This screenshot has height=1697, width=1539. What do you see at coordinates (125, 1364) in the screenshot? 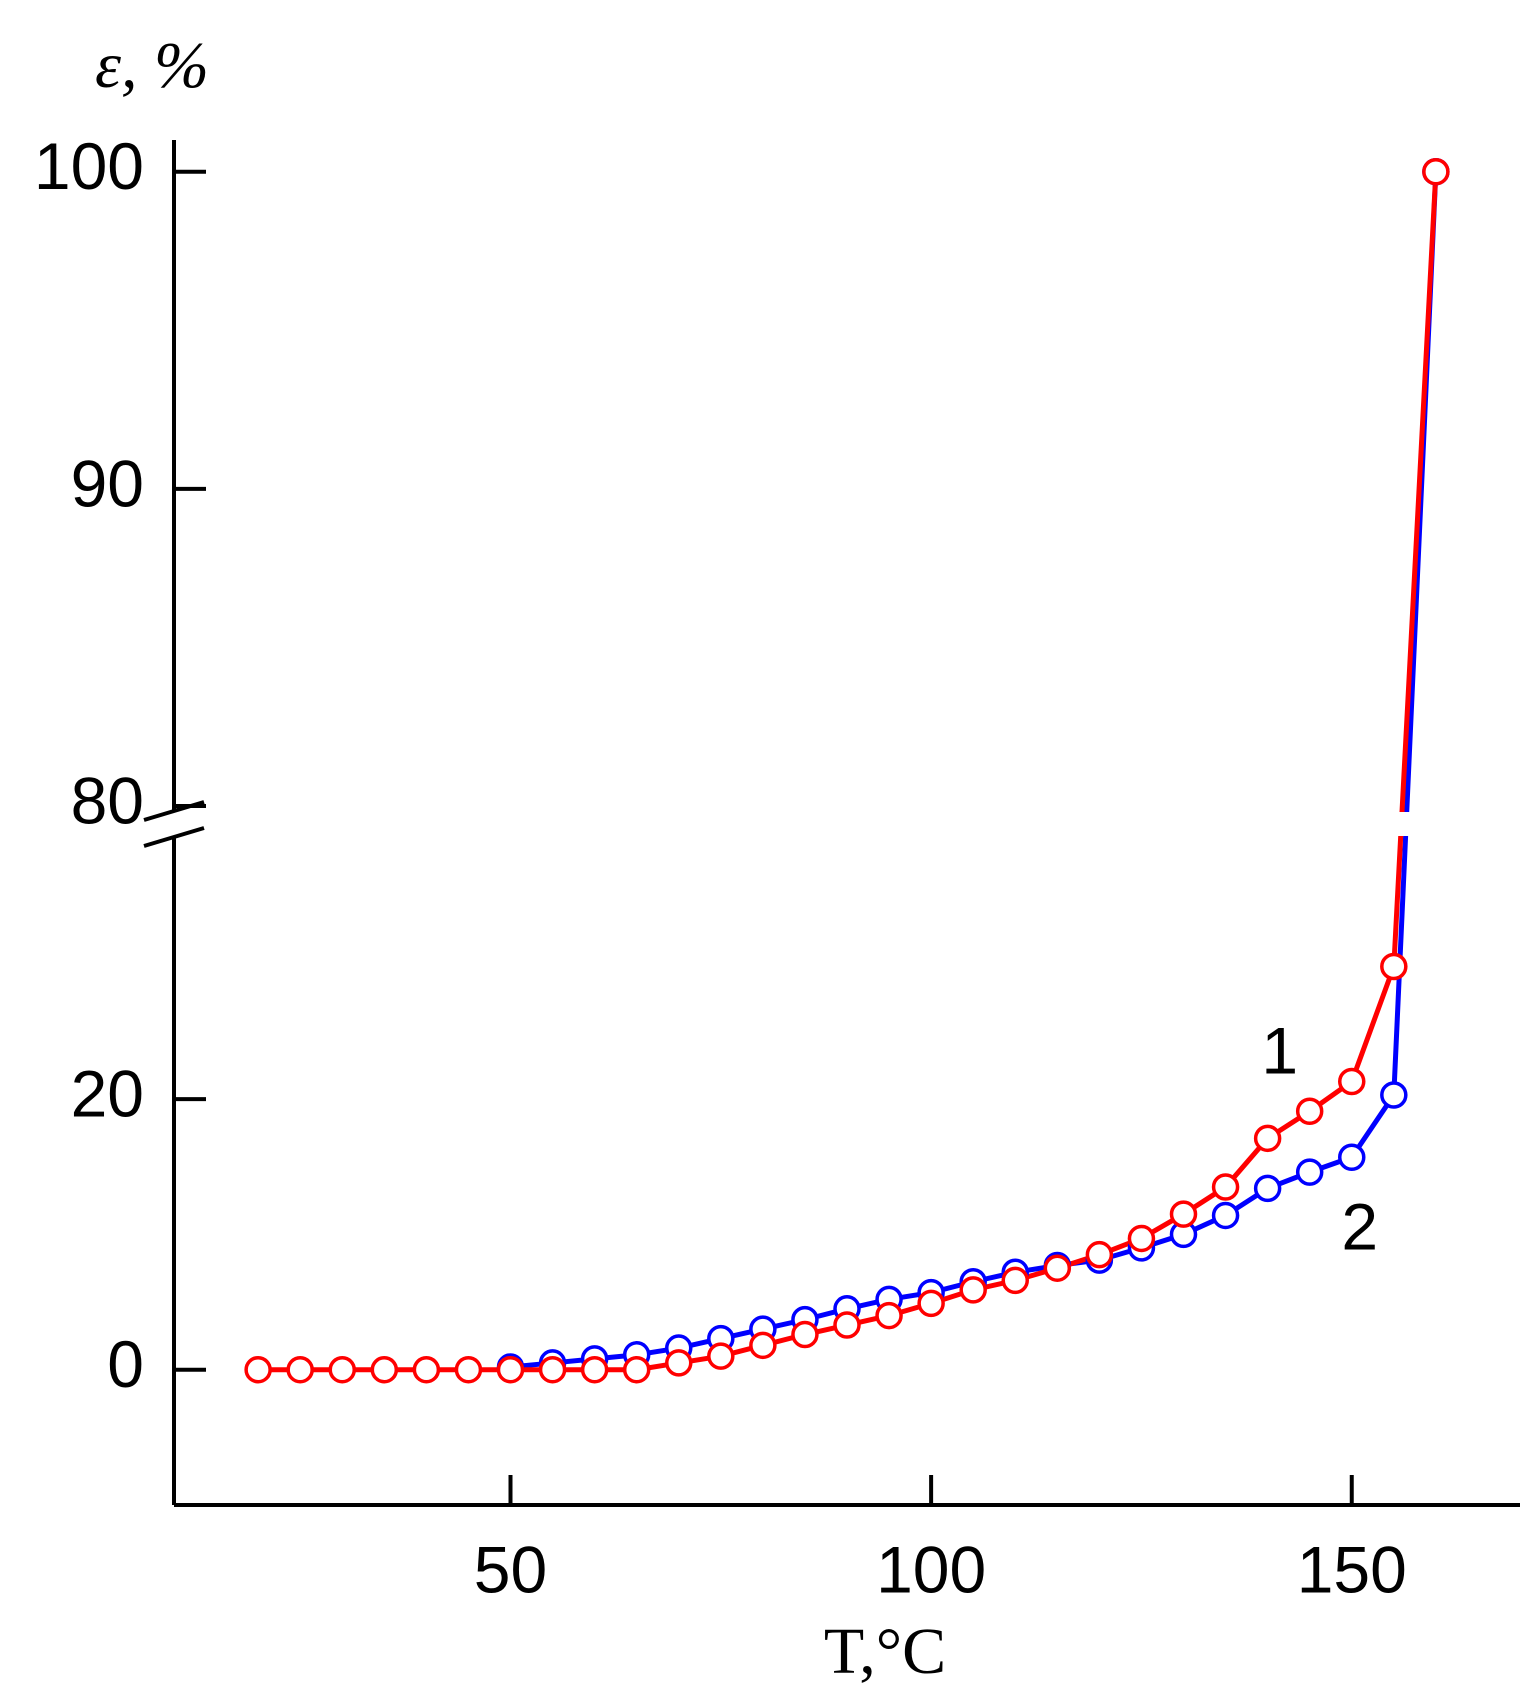
I see `y-tick-label: 0` at bounding box center [125, 1364].